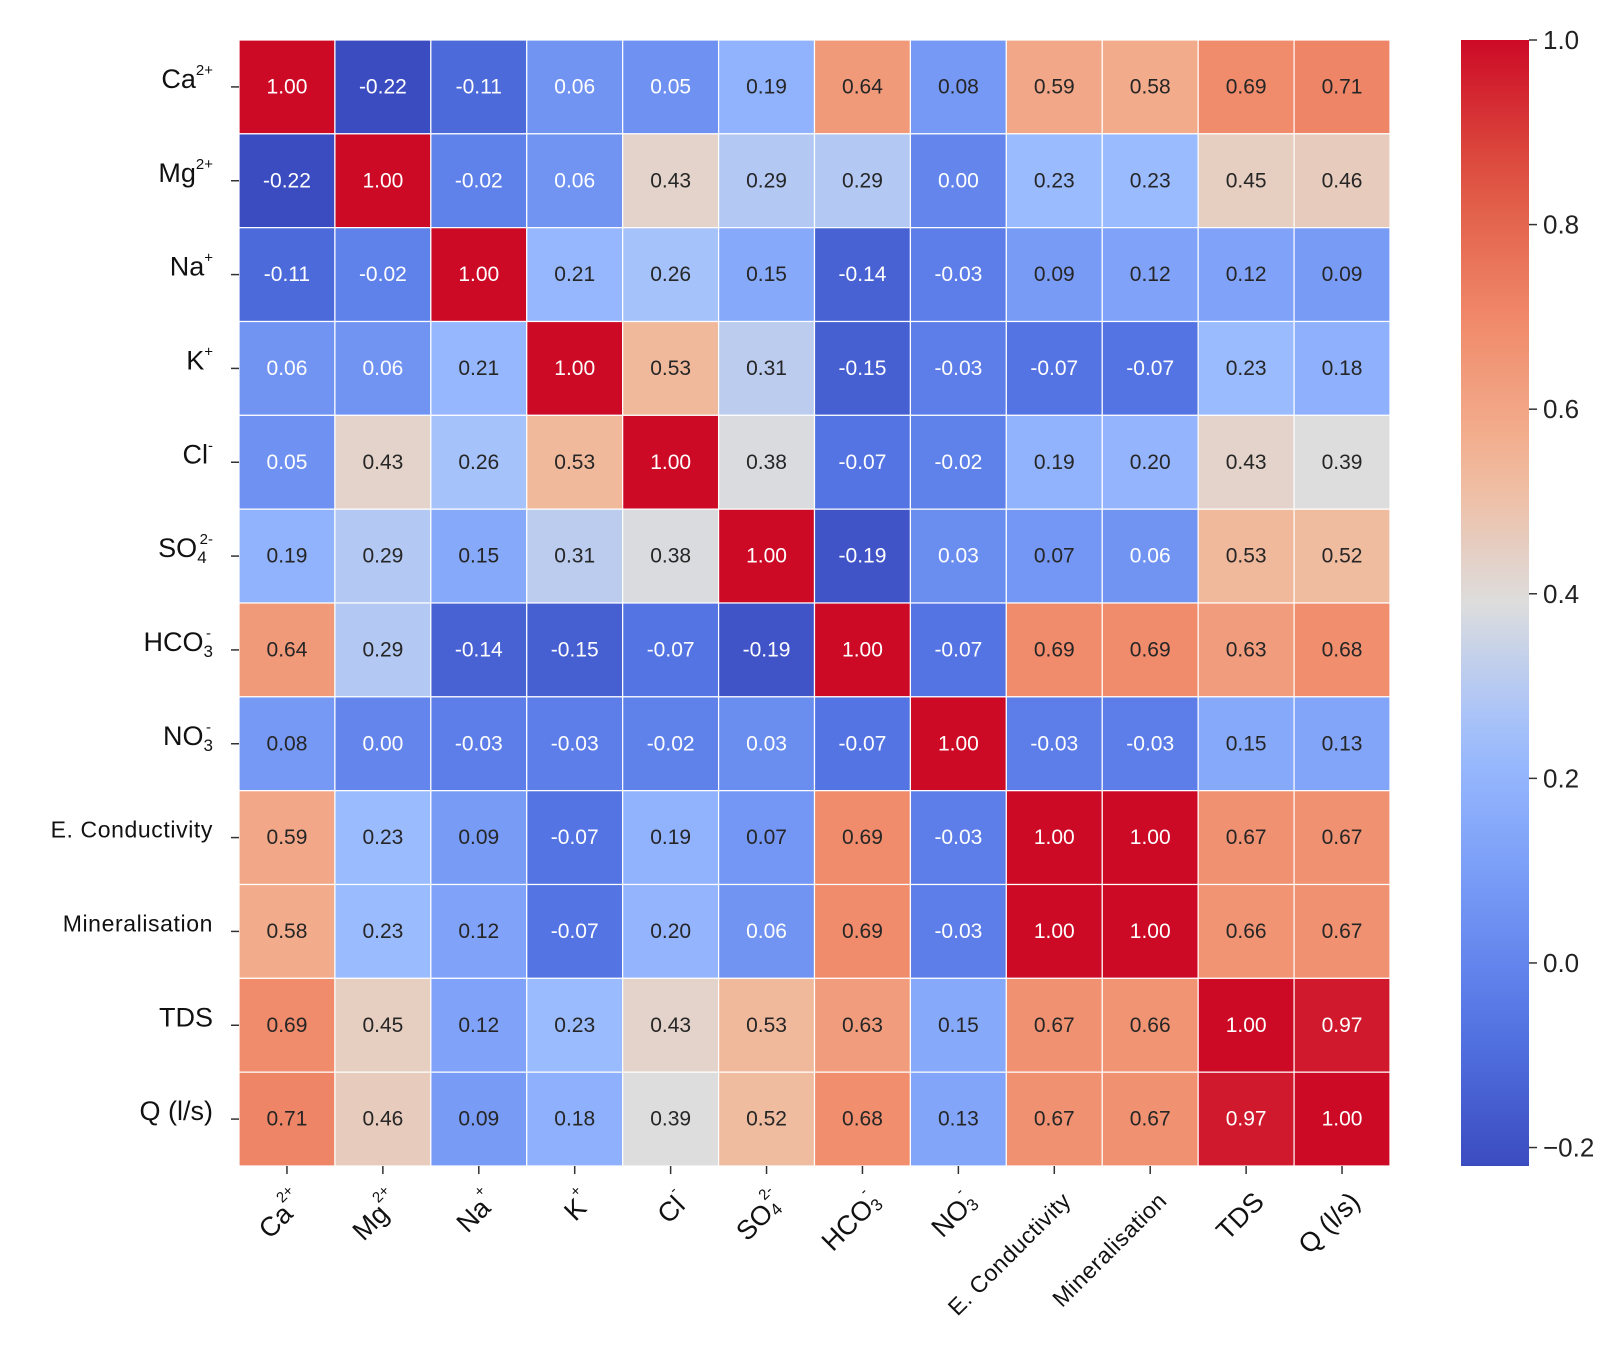 The height and width of the screenshot is (1348, 1601). I want to click on cell-value-label: 0.46, so click(1342, 180).